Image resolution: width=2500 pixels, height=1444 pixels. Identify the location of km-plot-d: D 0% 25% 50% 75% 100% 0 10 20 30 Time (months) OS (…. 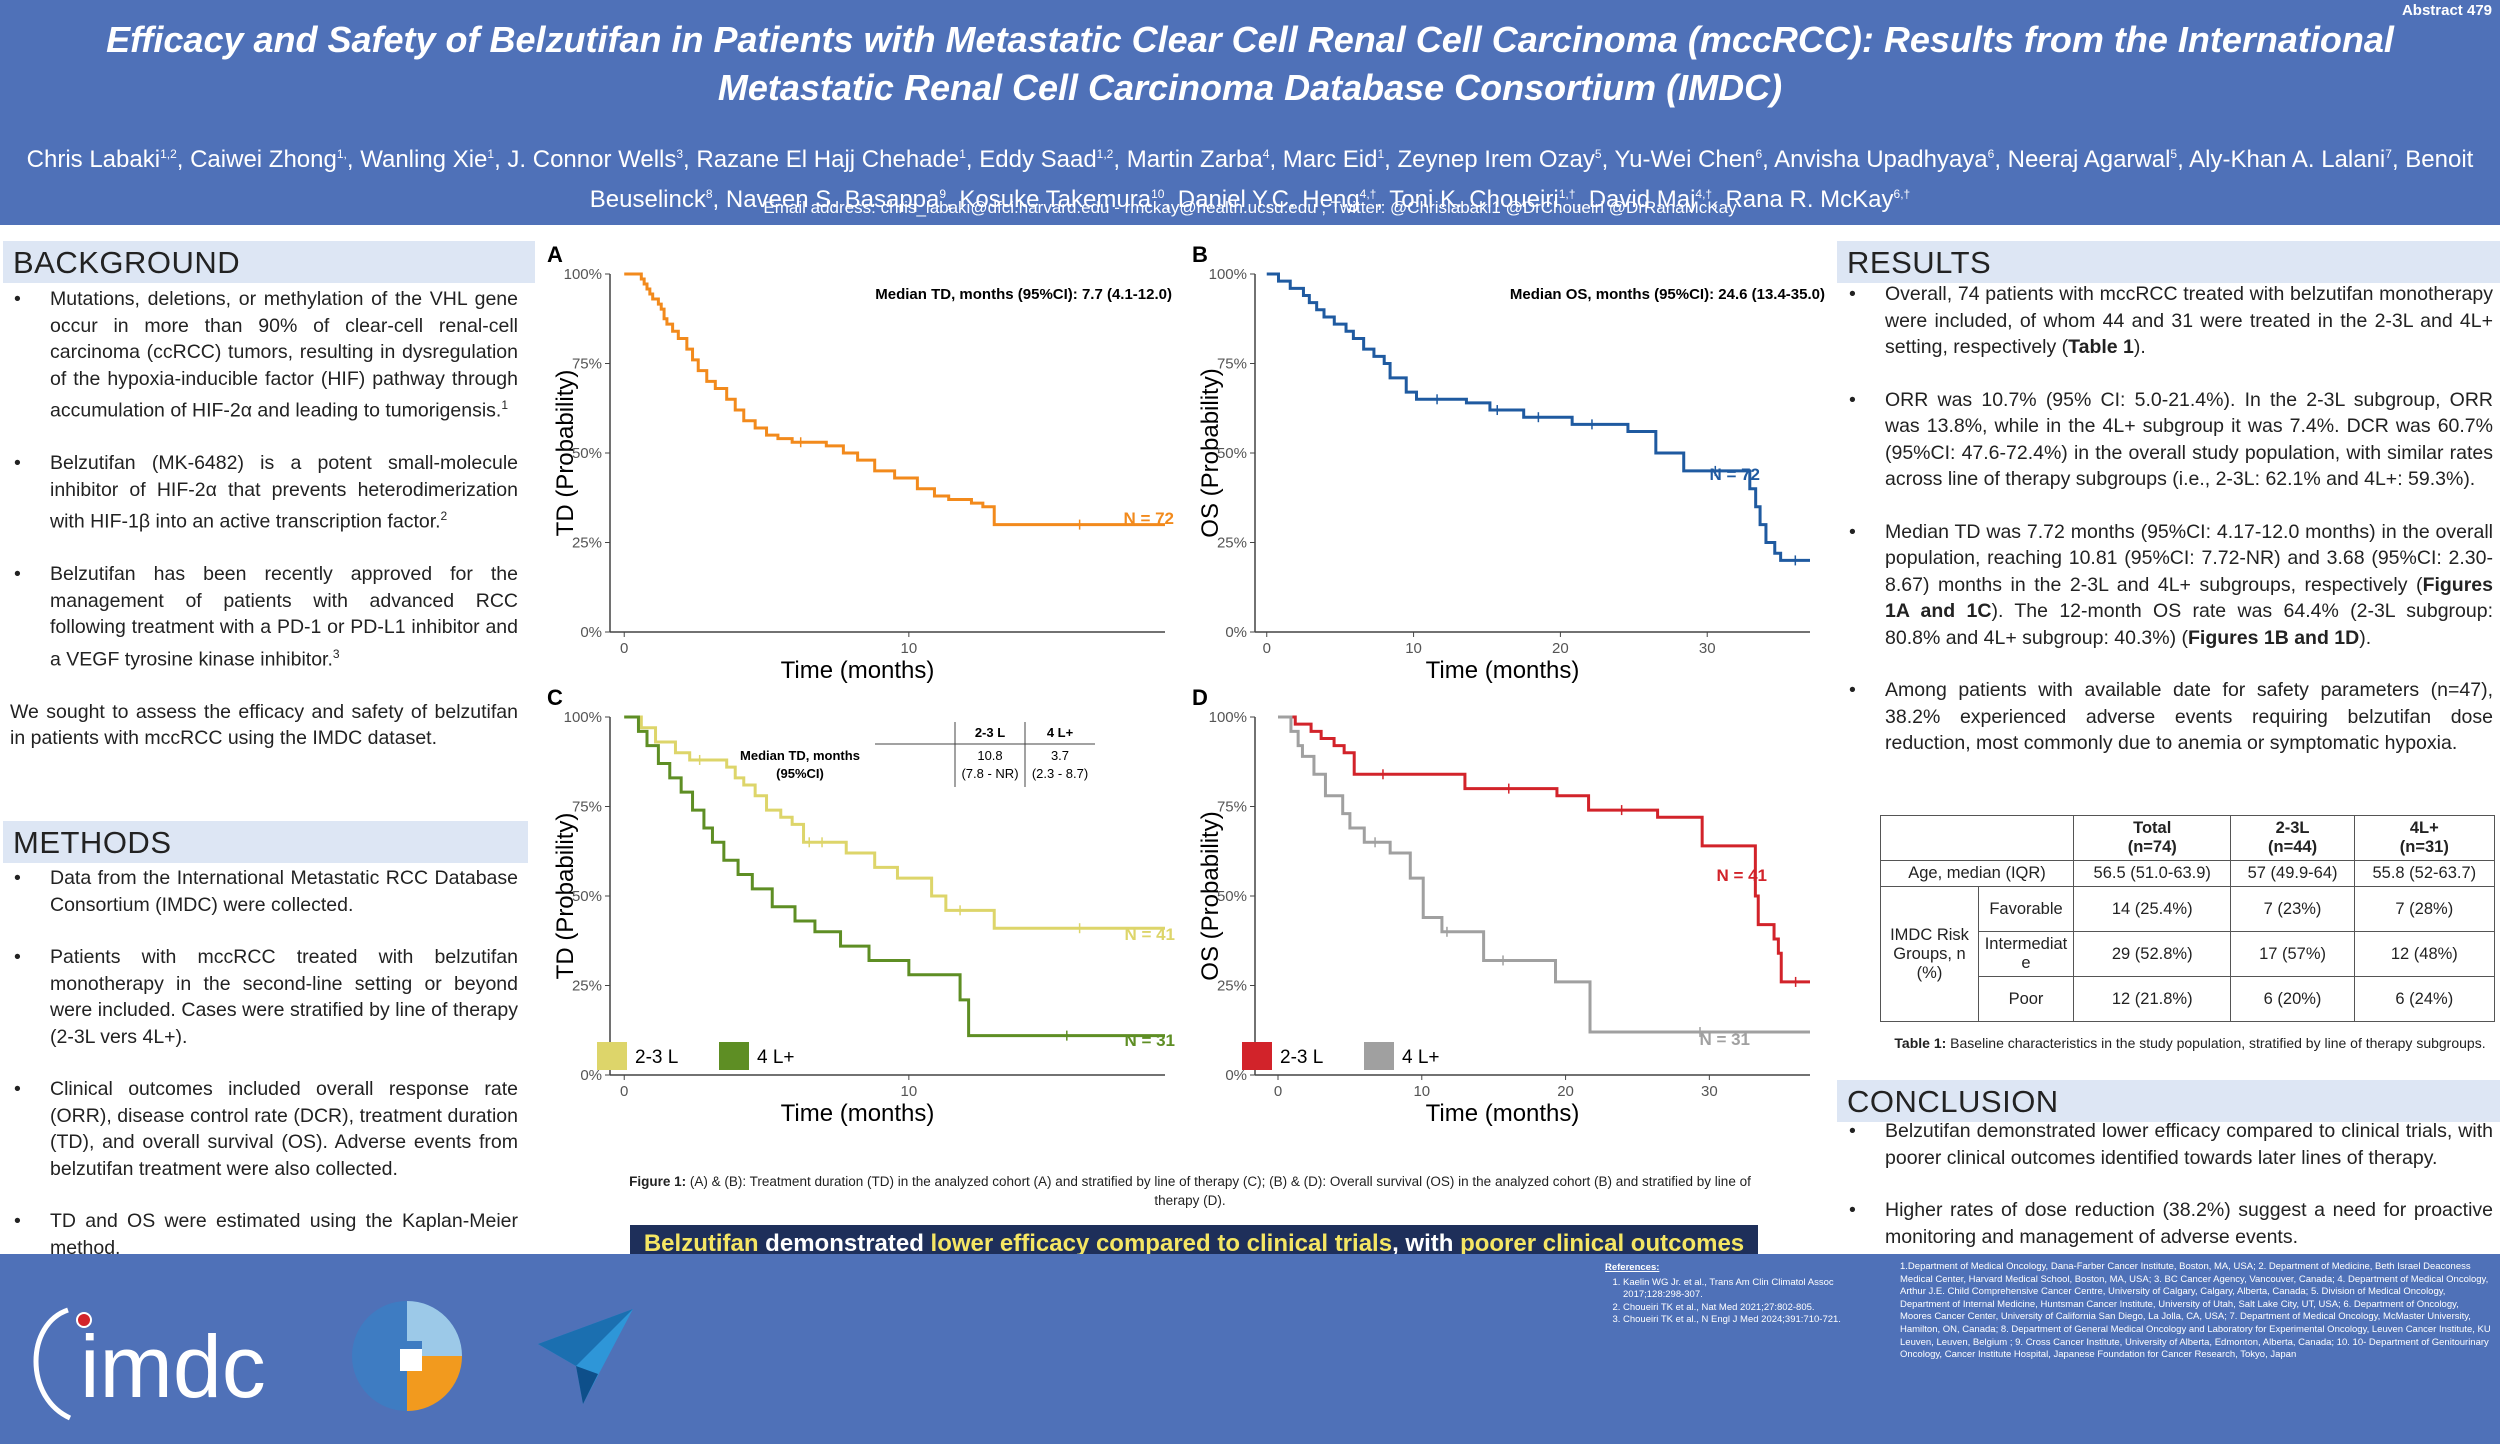
(1501, 906).